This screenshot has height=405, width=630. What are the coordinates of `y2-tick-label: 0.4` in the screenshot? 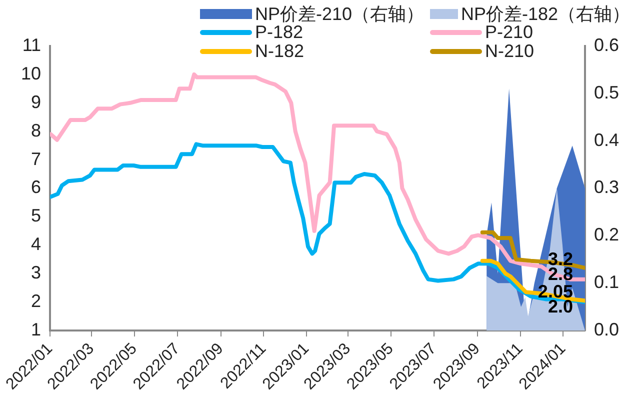 It's located at (607, 140).